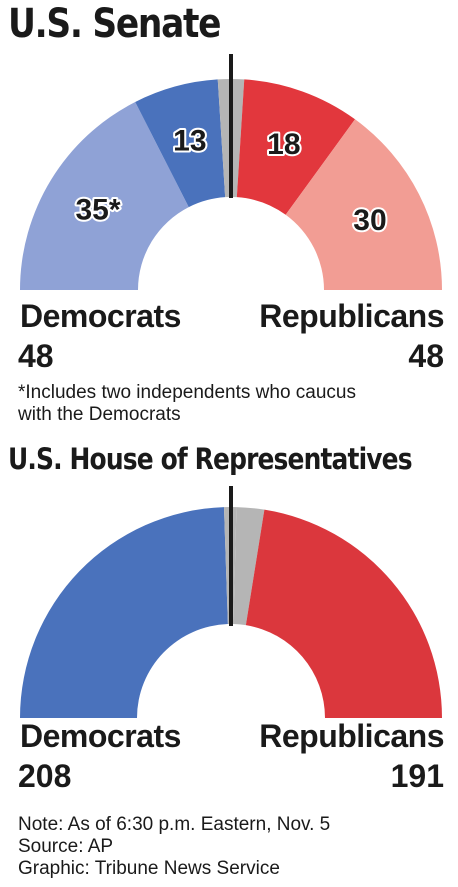 Image resolution: width=458 pixels, height=887 pixels. What do you see at coordinates (351, 316) in the screenshot?
I see `senate-republicans-label: Republicans` at bounding box center [351, 316].